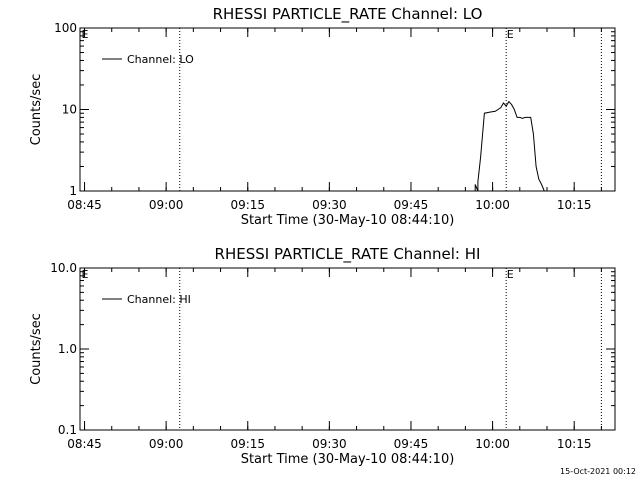  What do you see at coordinates (348, 14) in the screenshot?
I see `top-panel-title: RHESSI PARTICLE_RATE Channel: LO` at bounding box center [348, 14].